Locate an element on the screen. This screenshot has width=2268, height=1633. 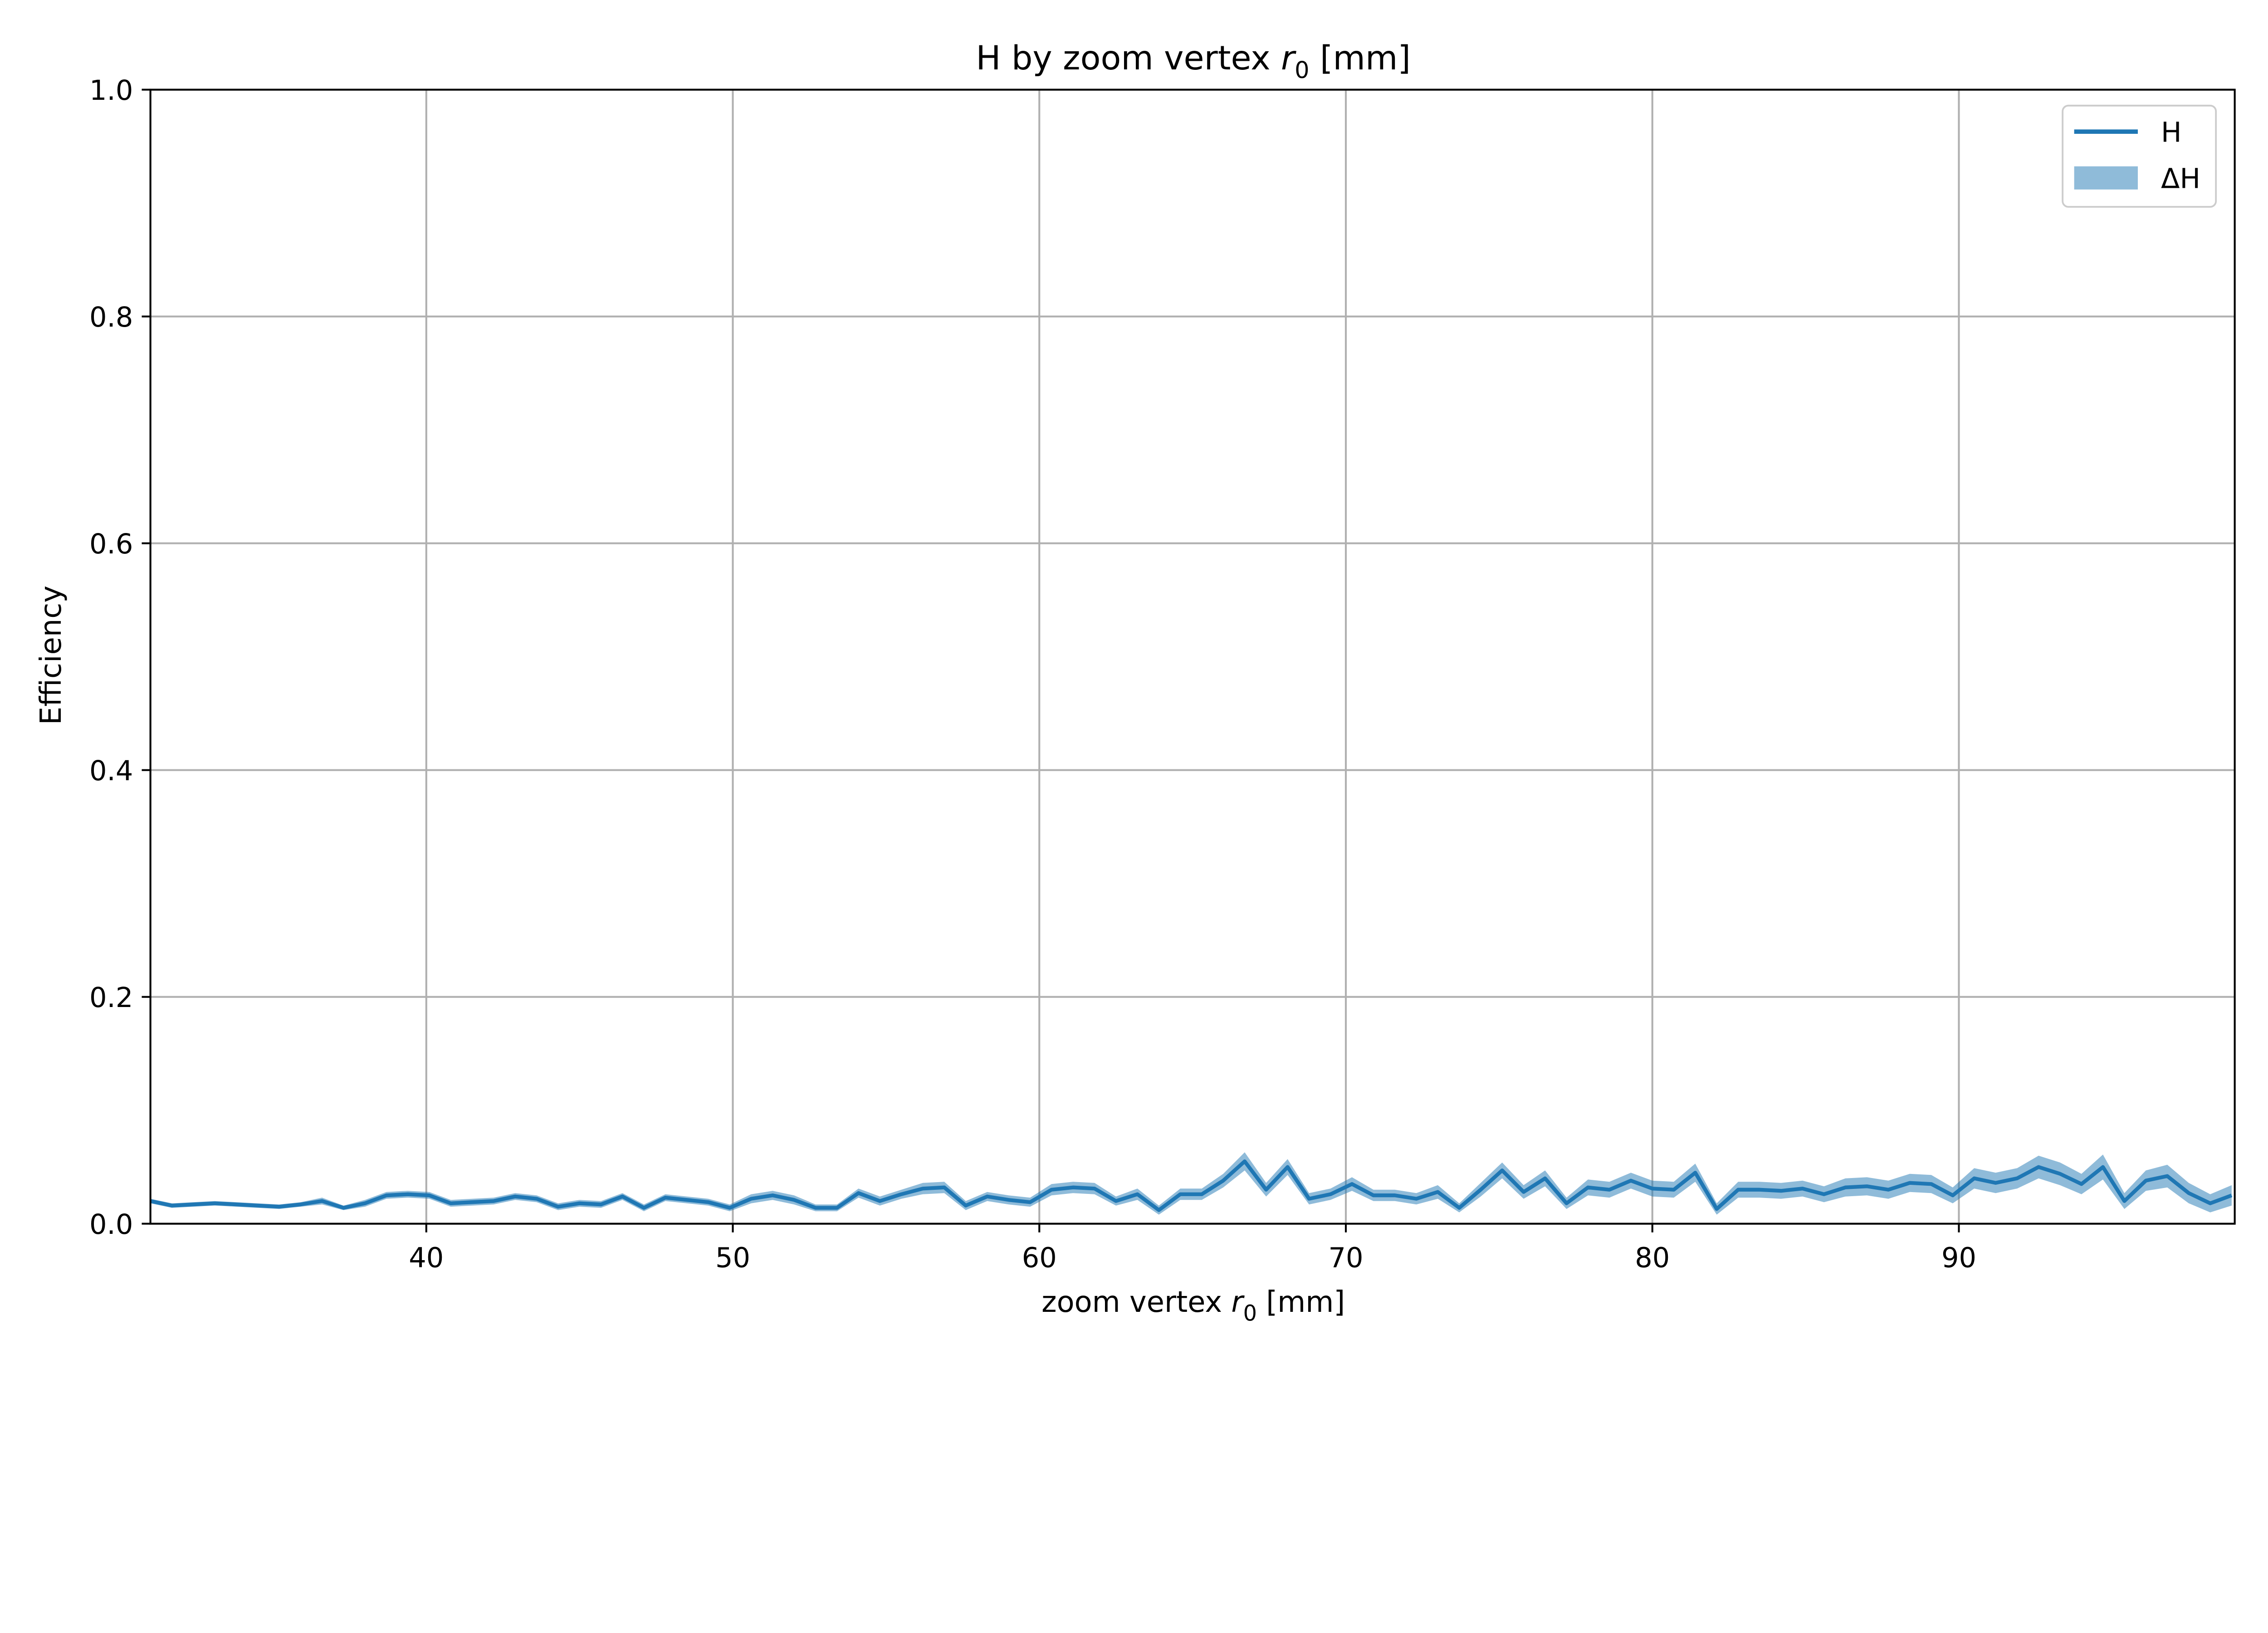
x-tick-label-1: 50 is located at coordinates (732, 1258).